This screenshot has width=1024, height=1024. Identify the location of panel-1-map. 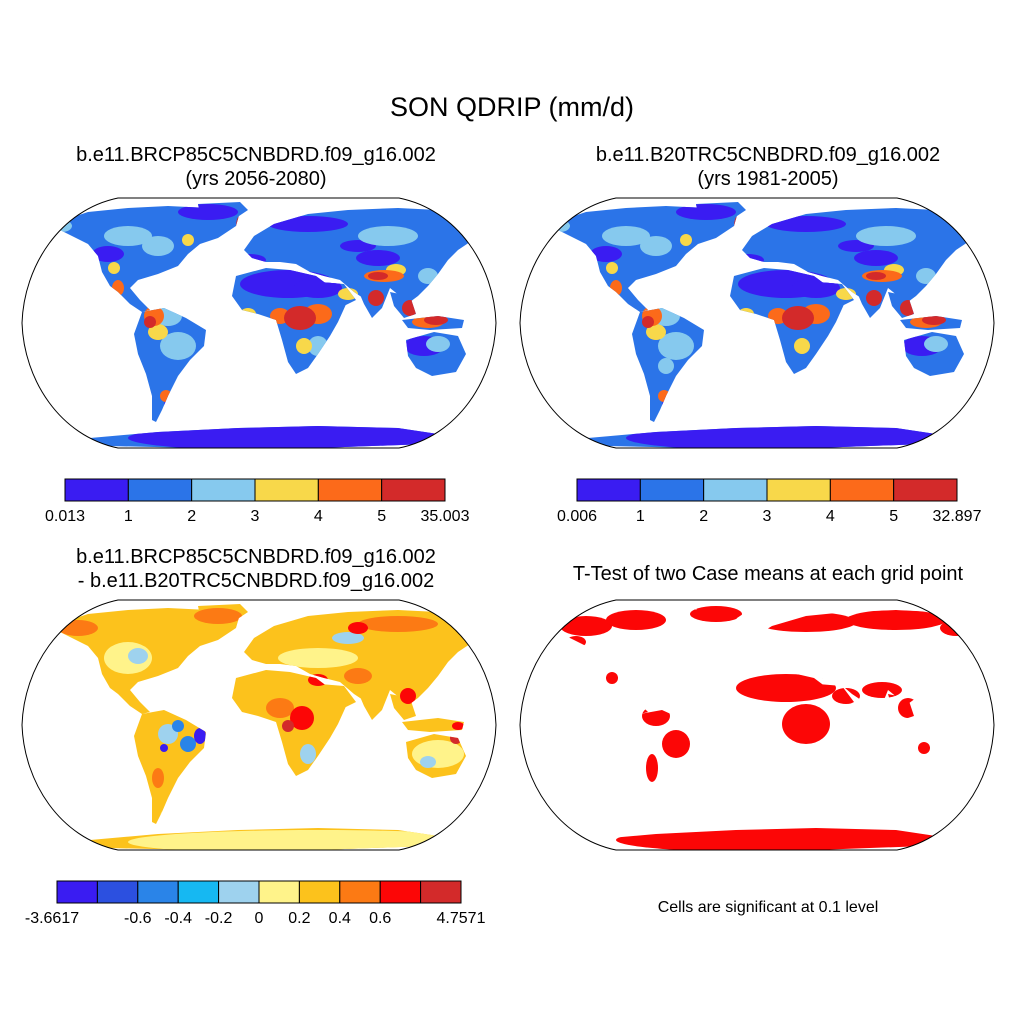
(259, 323).